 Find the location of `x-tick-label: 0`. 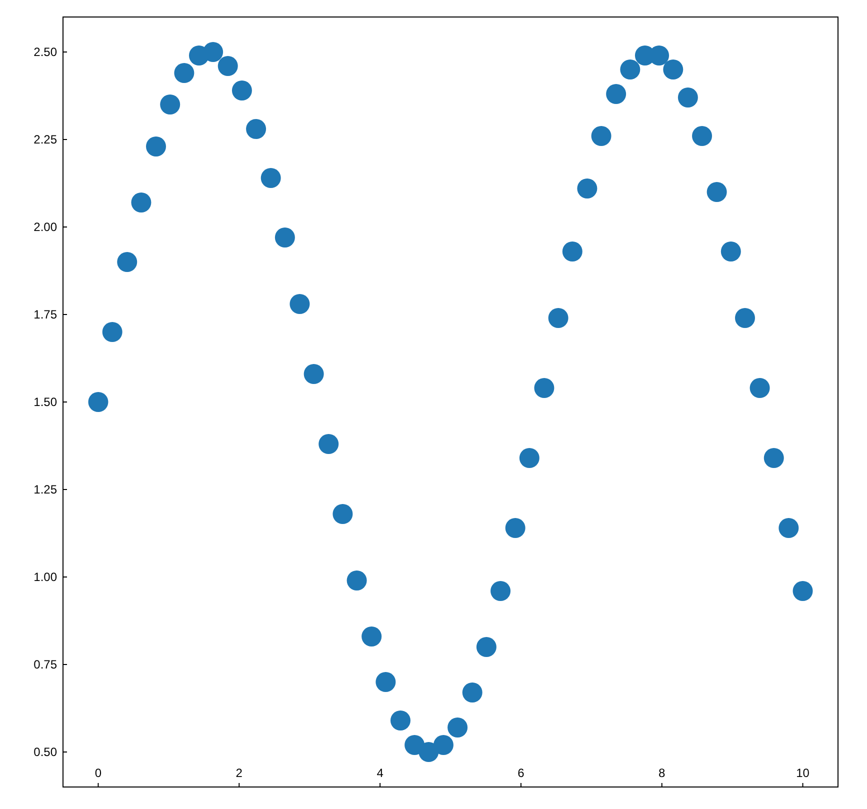

x-tick-label: 0 is located at coordinates (98, 773).